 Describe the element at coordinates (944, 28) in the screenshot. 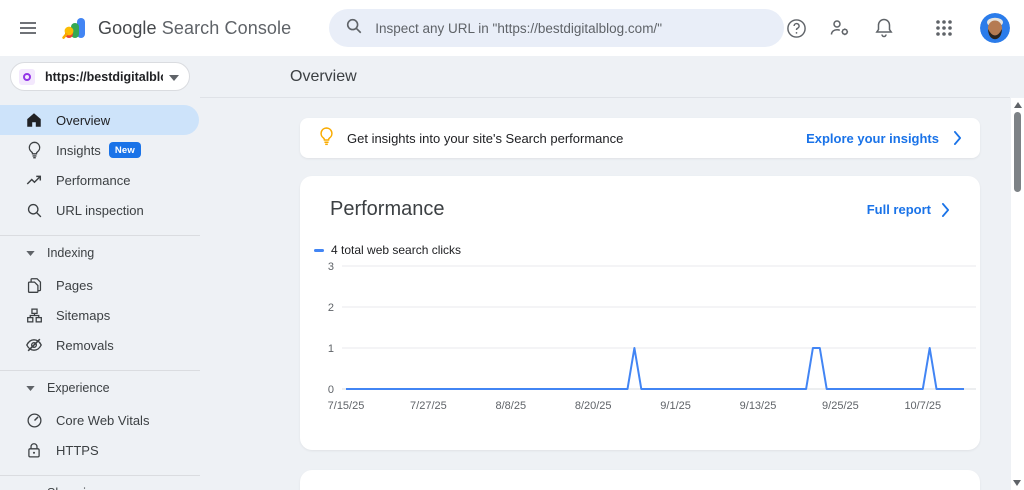

I see `apps-grid-icon` at that location.